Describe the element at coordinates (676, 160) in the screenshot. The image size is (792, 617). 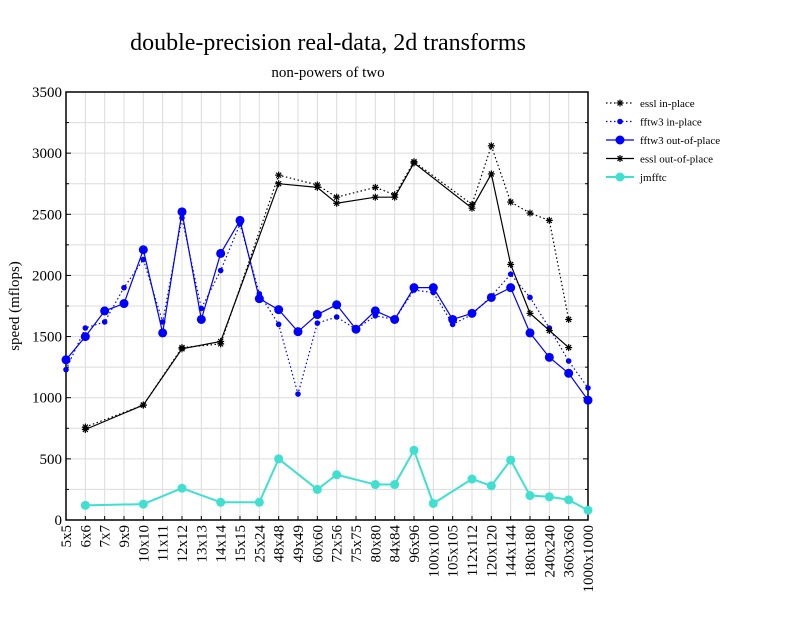
I see `legend-label: essl out-of-place` at that location.